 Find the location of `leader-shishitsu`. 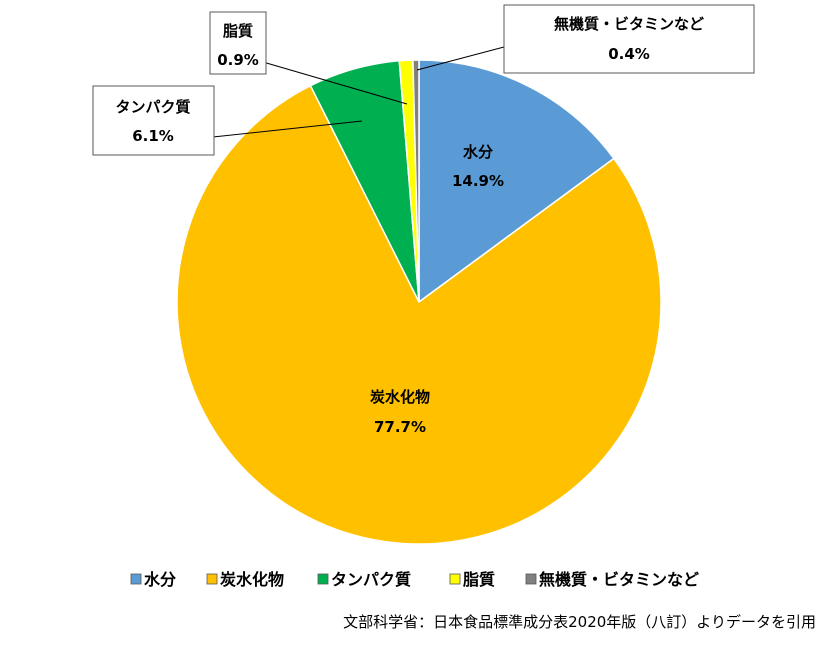

leader-shishitsu is located at coordinates (335, 83).